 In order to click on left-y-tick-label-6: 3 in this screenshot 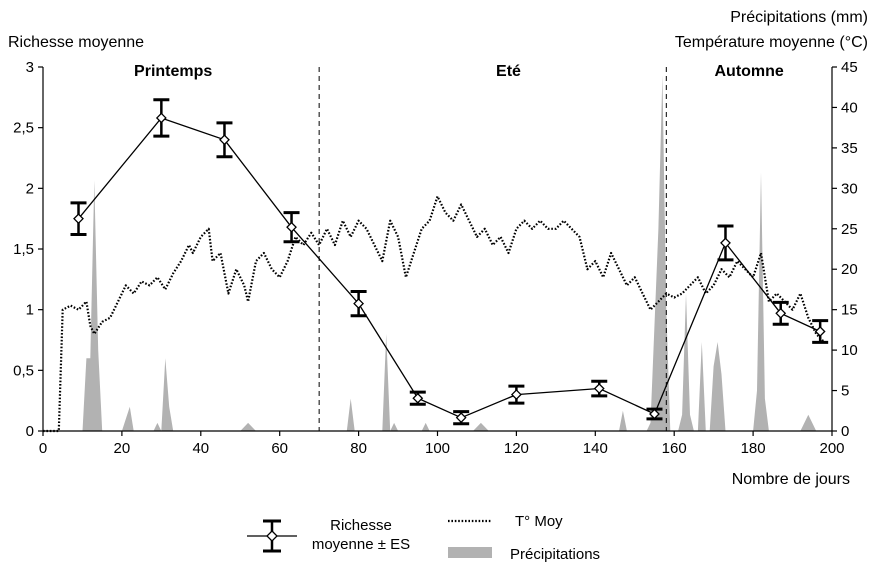, I will do `click(30, 67)`.